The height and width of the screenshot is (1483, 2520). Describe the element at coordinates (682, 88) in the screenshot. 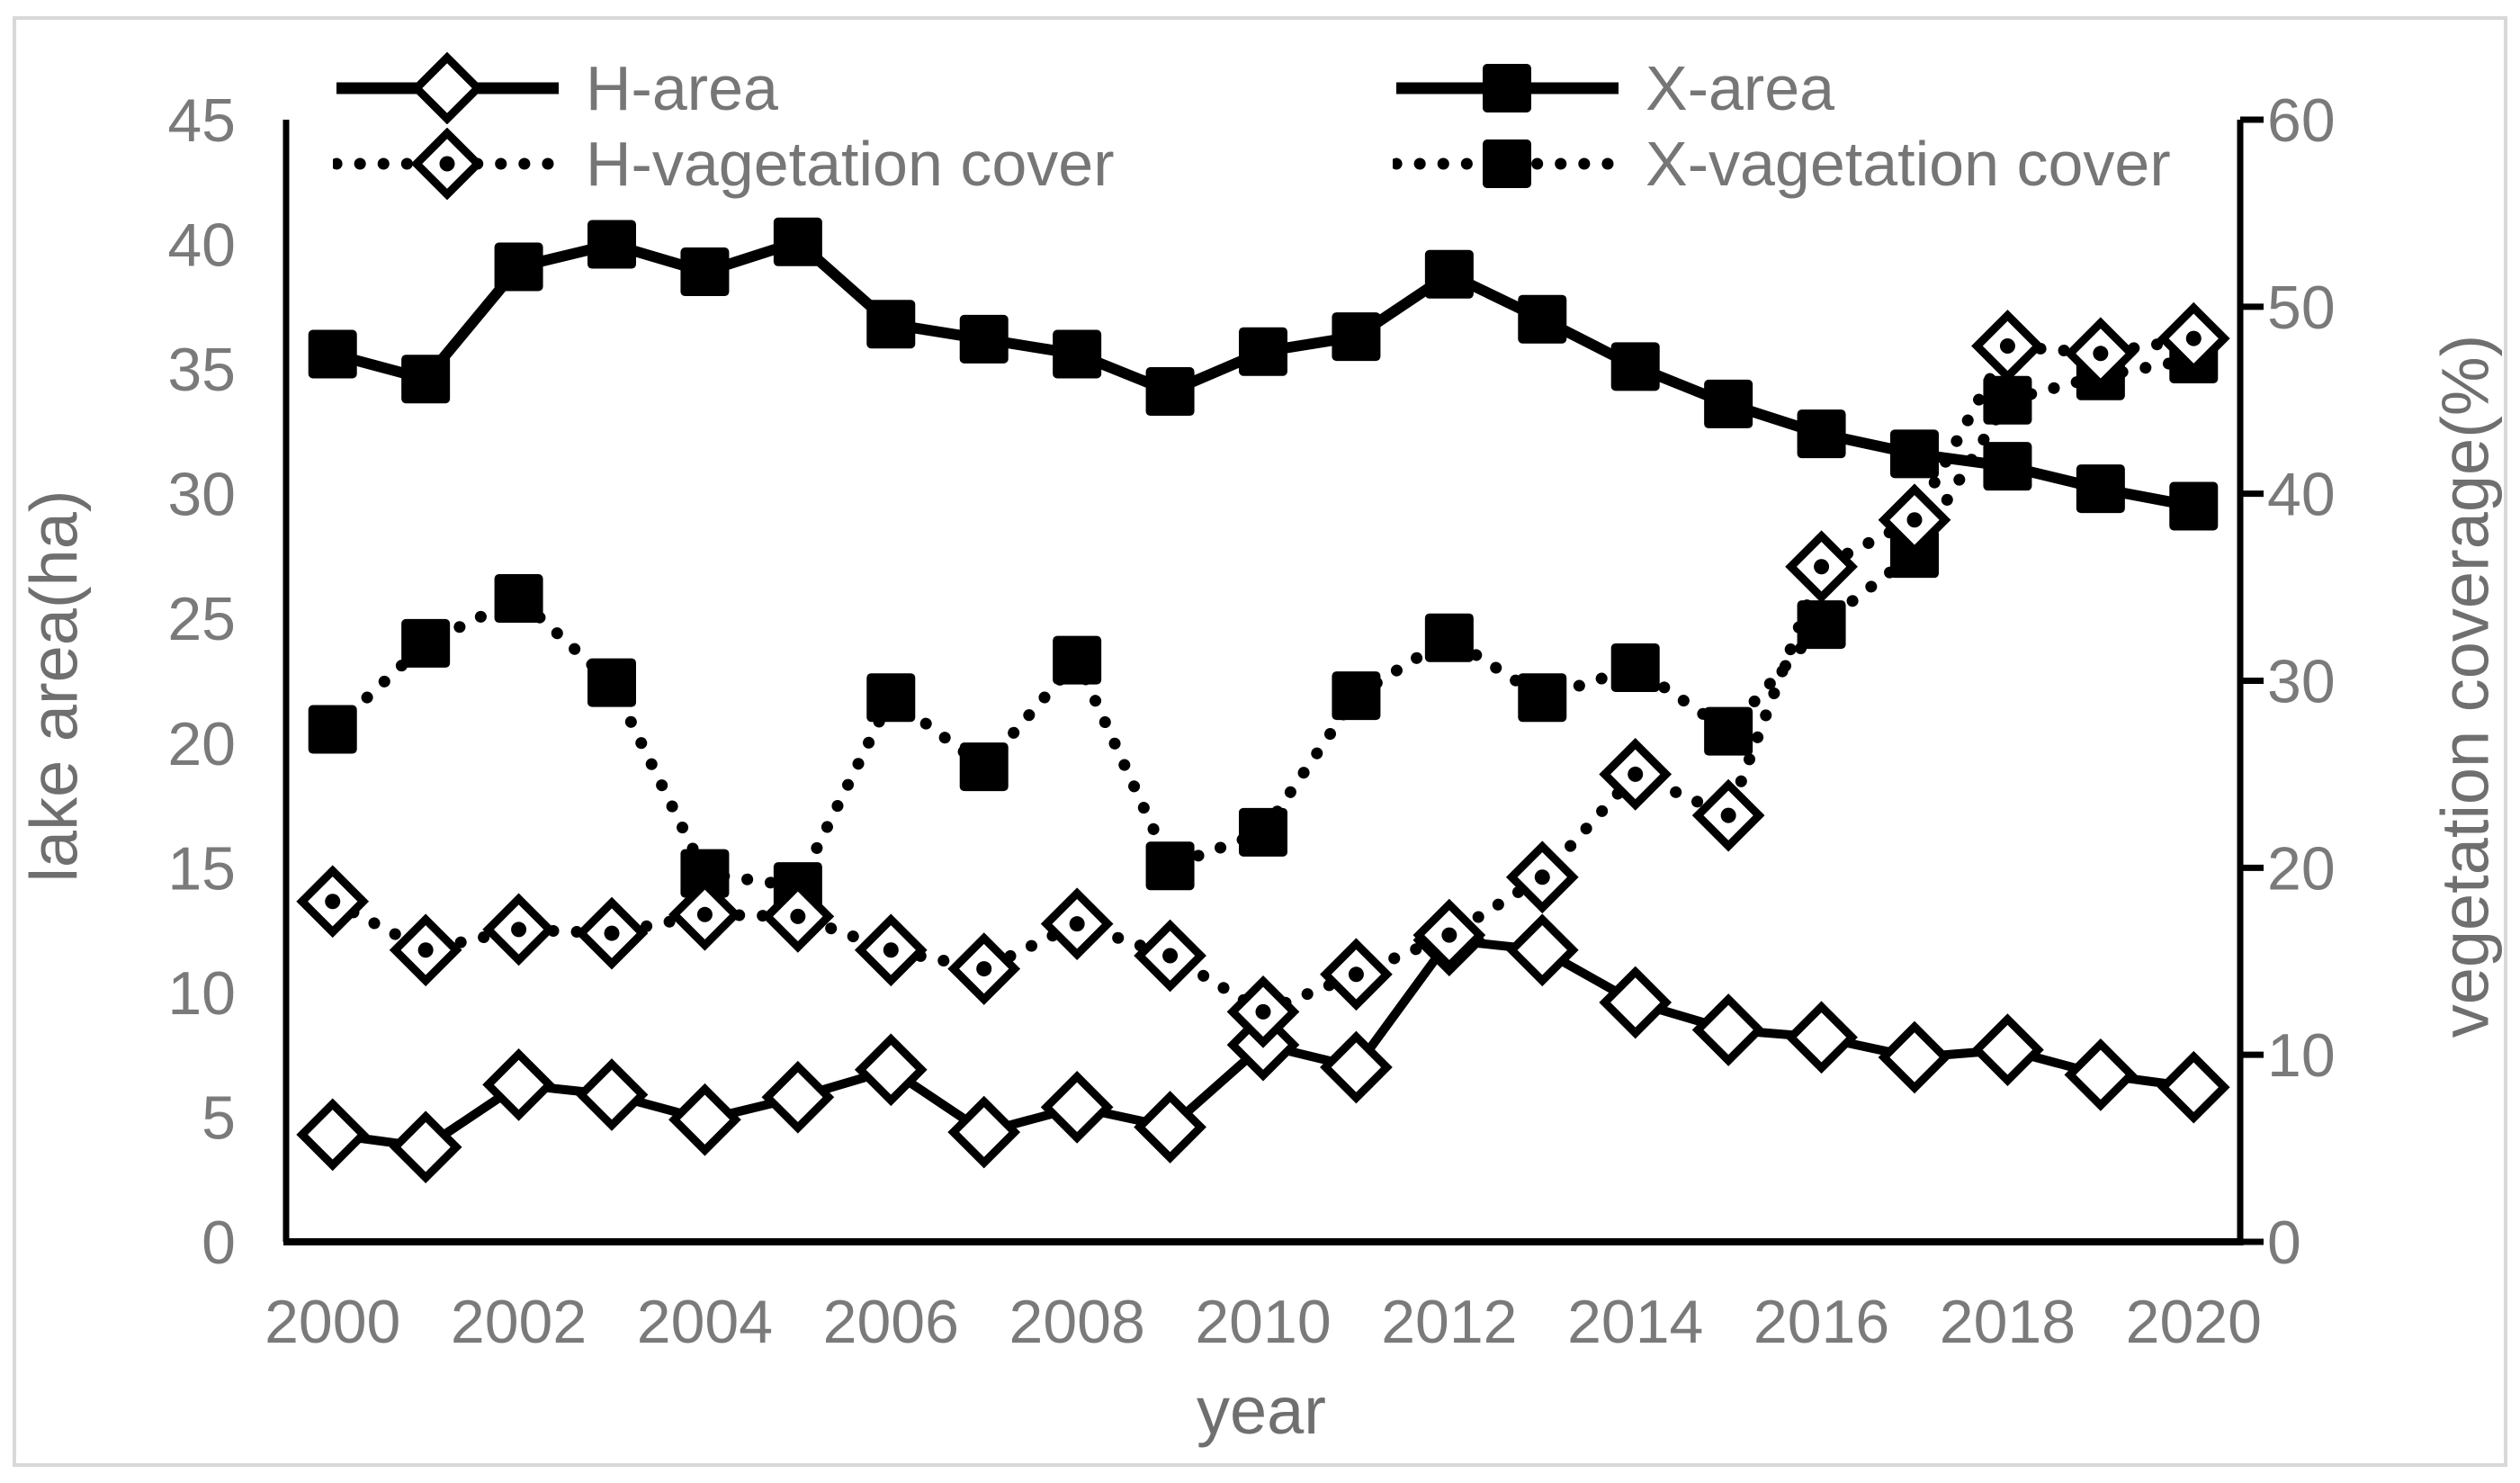

I see `legend-label: H-area` at that location.